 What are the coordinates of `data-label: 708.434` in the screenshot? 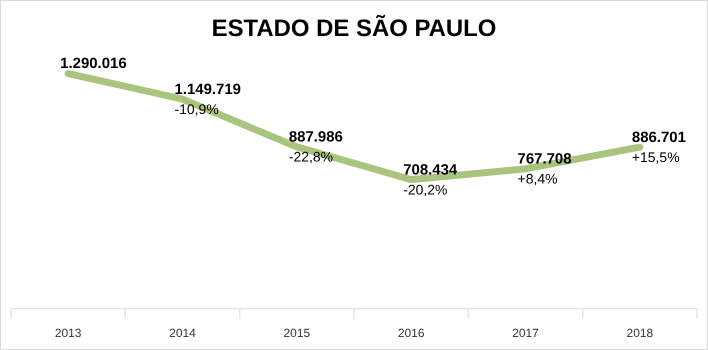 It's located at (430, 169).